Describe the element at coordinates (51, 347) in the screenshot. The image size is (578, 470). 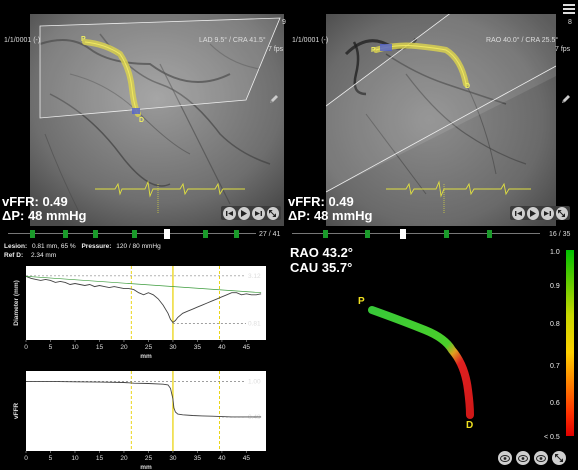
I see `chart-0-xtick-label: 5` at that location.